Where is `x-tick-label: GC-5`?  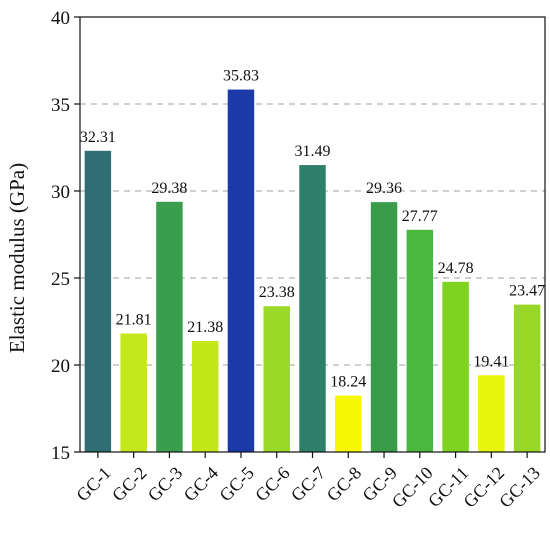
x-tick-label: GC-5 is located at coordinates (236, 484).